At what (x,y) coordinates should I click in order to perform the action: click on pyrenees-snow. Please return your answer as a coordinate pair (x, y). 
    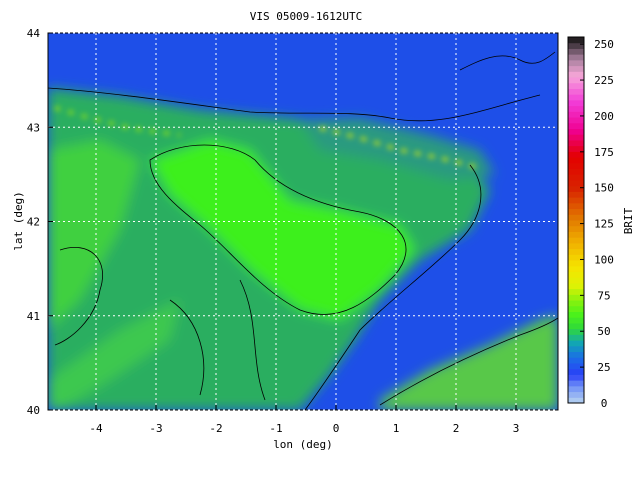
    Looking at the image, I should click on (267, 138).